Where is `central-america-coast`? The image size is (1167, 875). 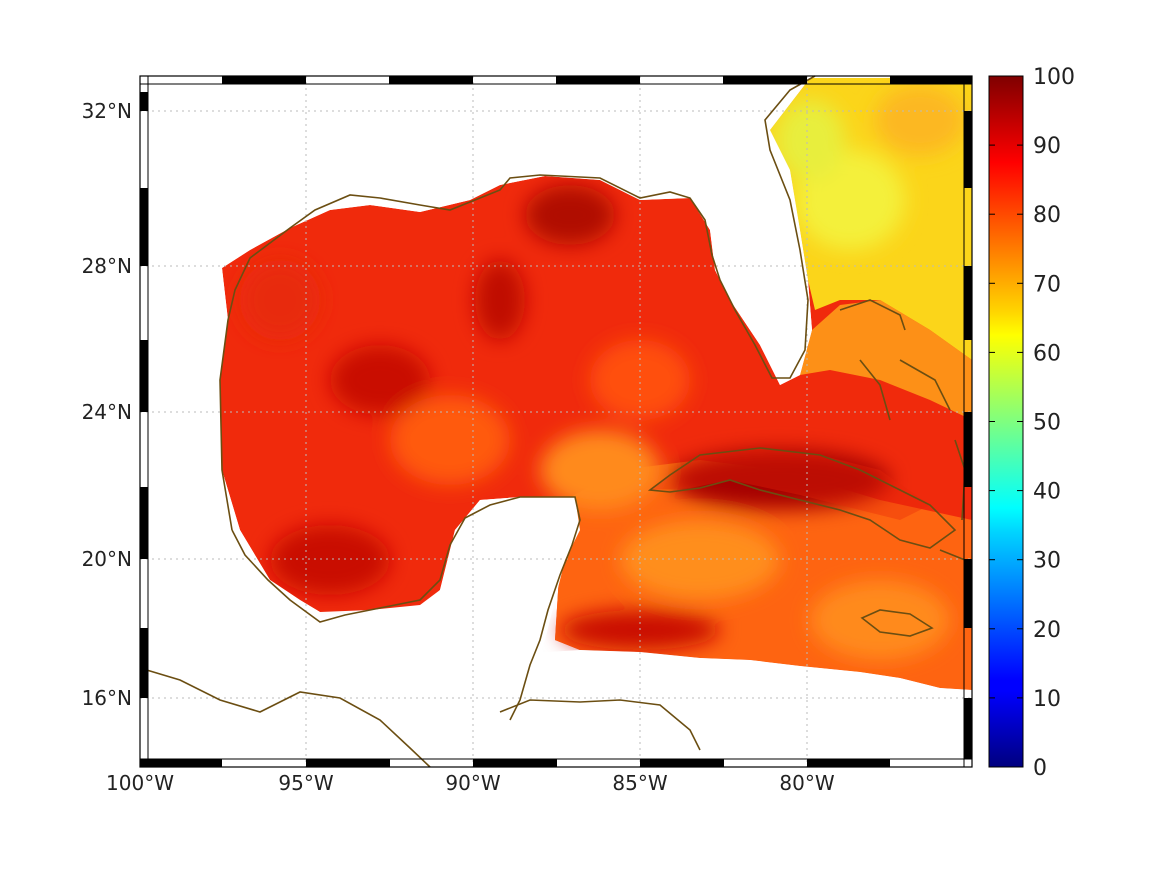
central-america-coast is located at coordinates (285, 717).